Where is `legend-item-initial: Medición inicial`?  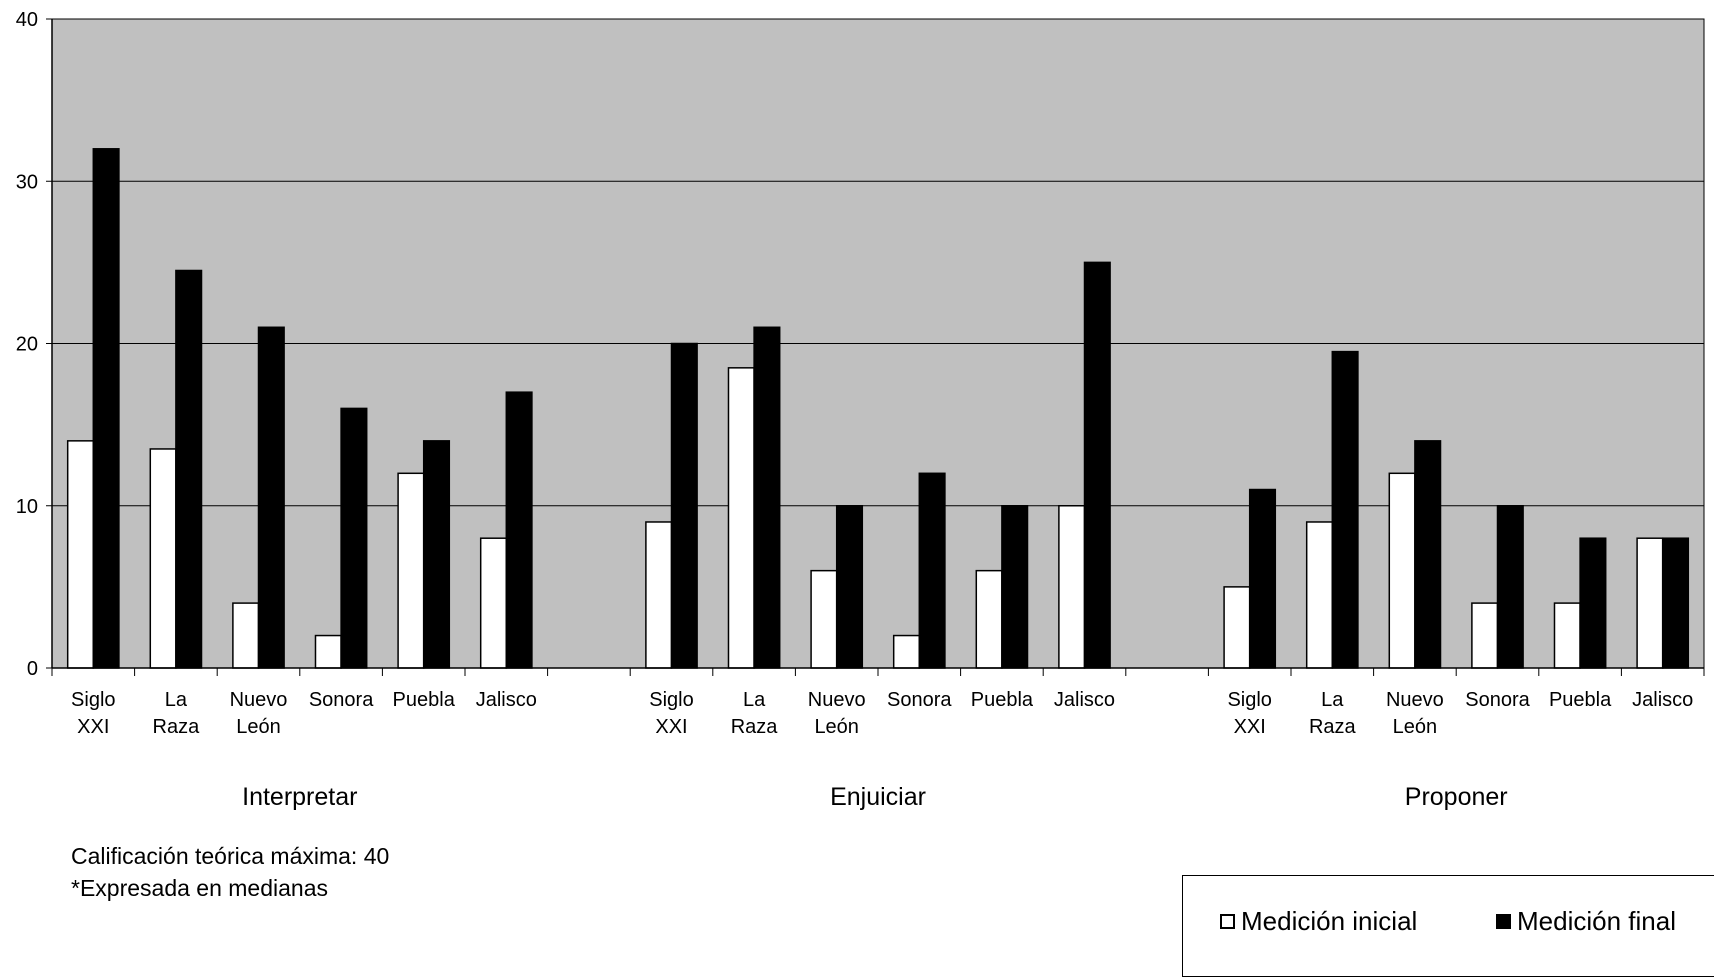 legend-item-initial: Medición inicial is located at coordinates (1318, 921).